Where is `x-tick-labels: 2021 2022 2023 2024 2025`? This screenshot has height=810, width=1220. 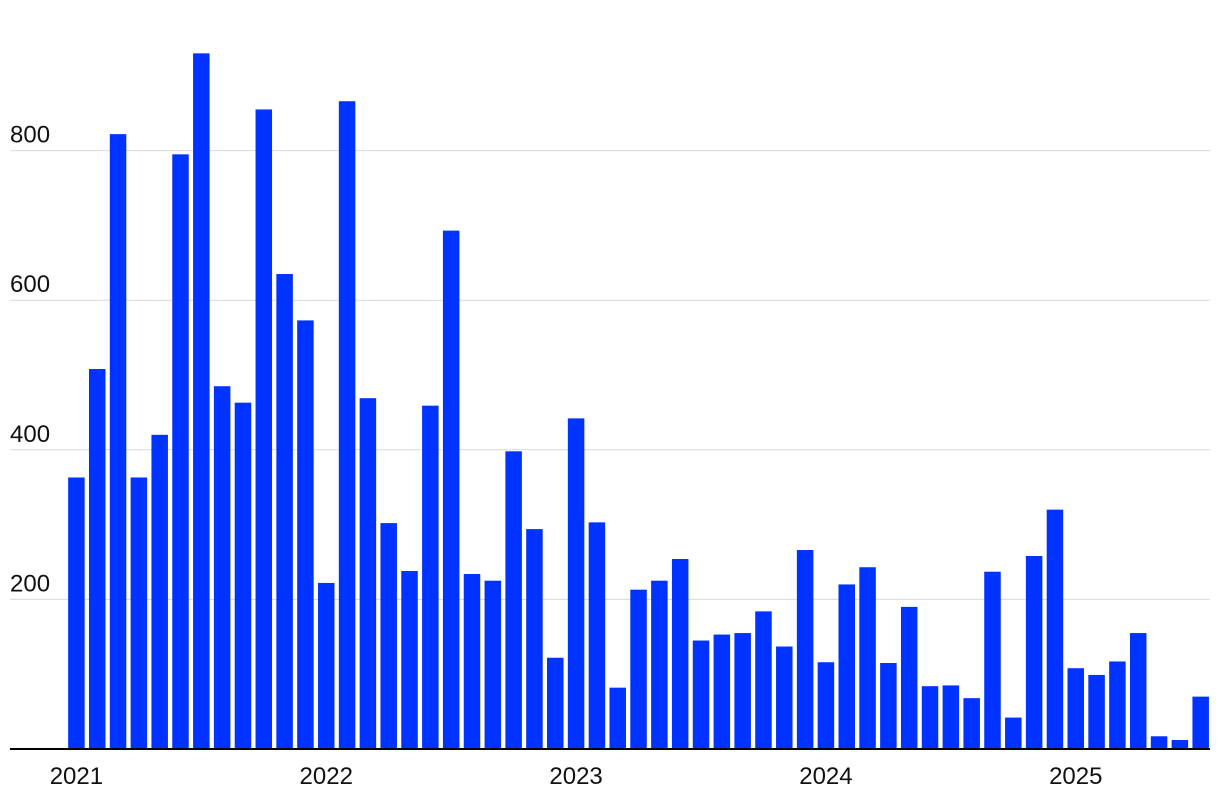 x-tick-labels: 2021 2022 2023 2024 2025 is located at coordinates (576, 776).